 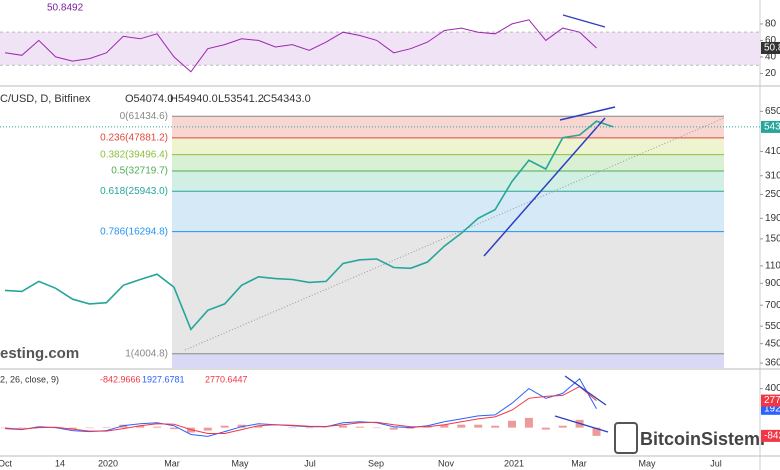 What do you see at coordinates (771, 73) in the screenshot?
I see `y-tick-label: 20` at bounding box center [771, 73].